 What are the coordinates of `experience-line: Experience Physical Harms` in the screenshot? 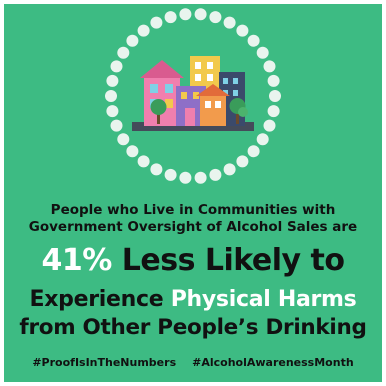 It's located at (193, 300).